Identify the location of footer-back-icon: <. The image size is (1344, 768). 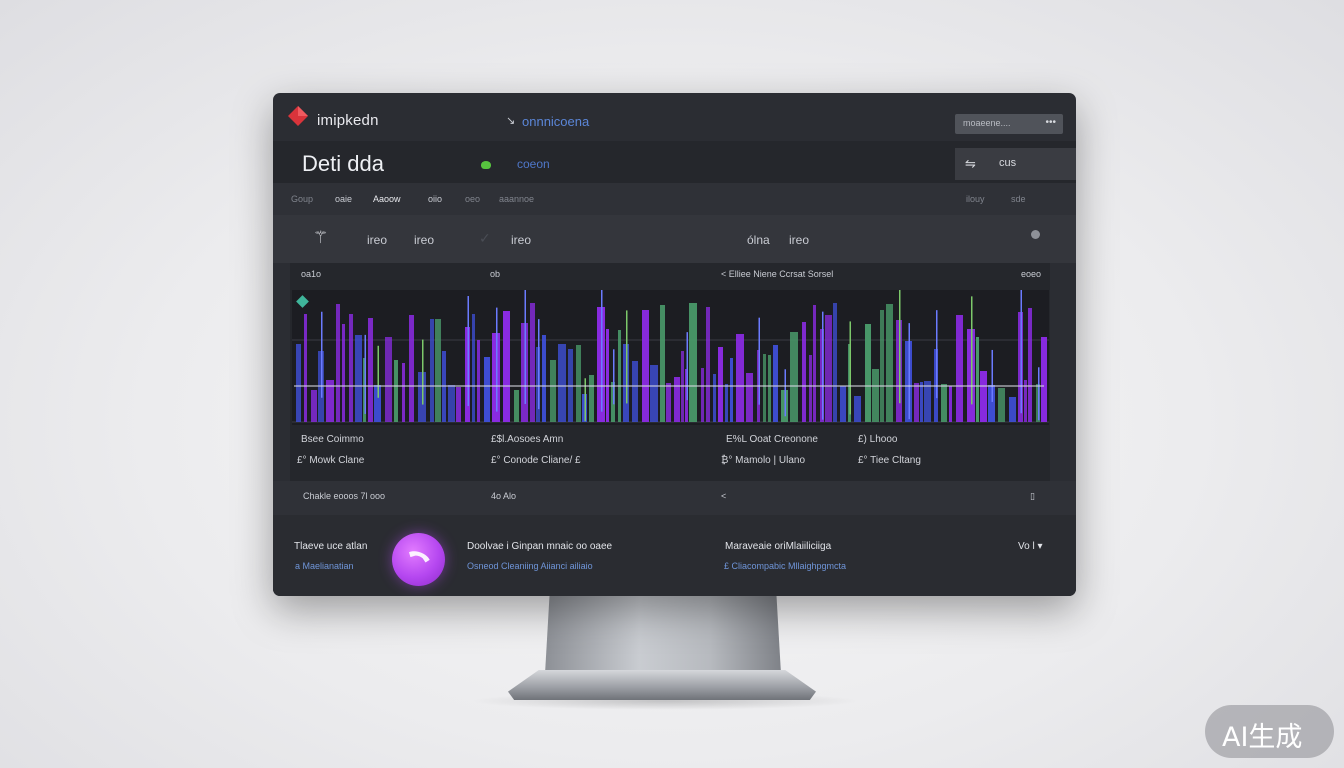
(724, 496).